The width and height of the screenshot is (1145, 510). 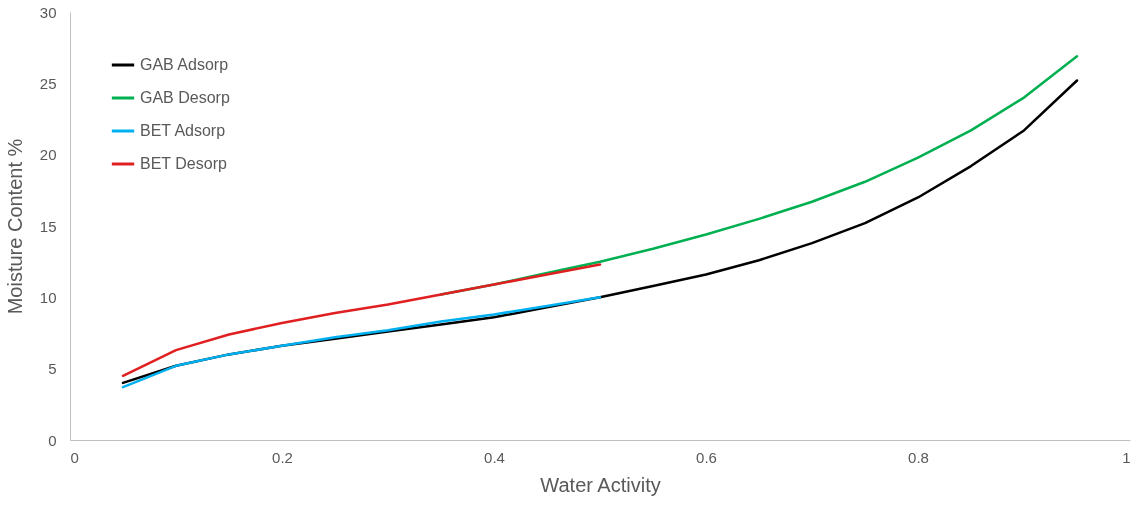 What do you see at coordinates (48, 83) in the screenshot?
I see `y-tick-label: 25` at bounding box center [48, 83].